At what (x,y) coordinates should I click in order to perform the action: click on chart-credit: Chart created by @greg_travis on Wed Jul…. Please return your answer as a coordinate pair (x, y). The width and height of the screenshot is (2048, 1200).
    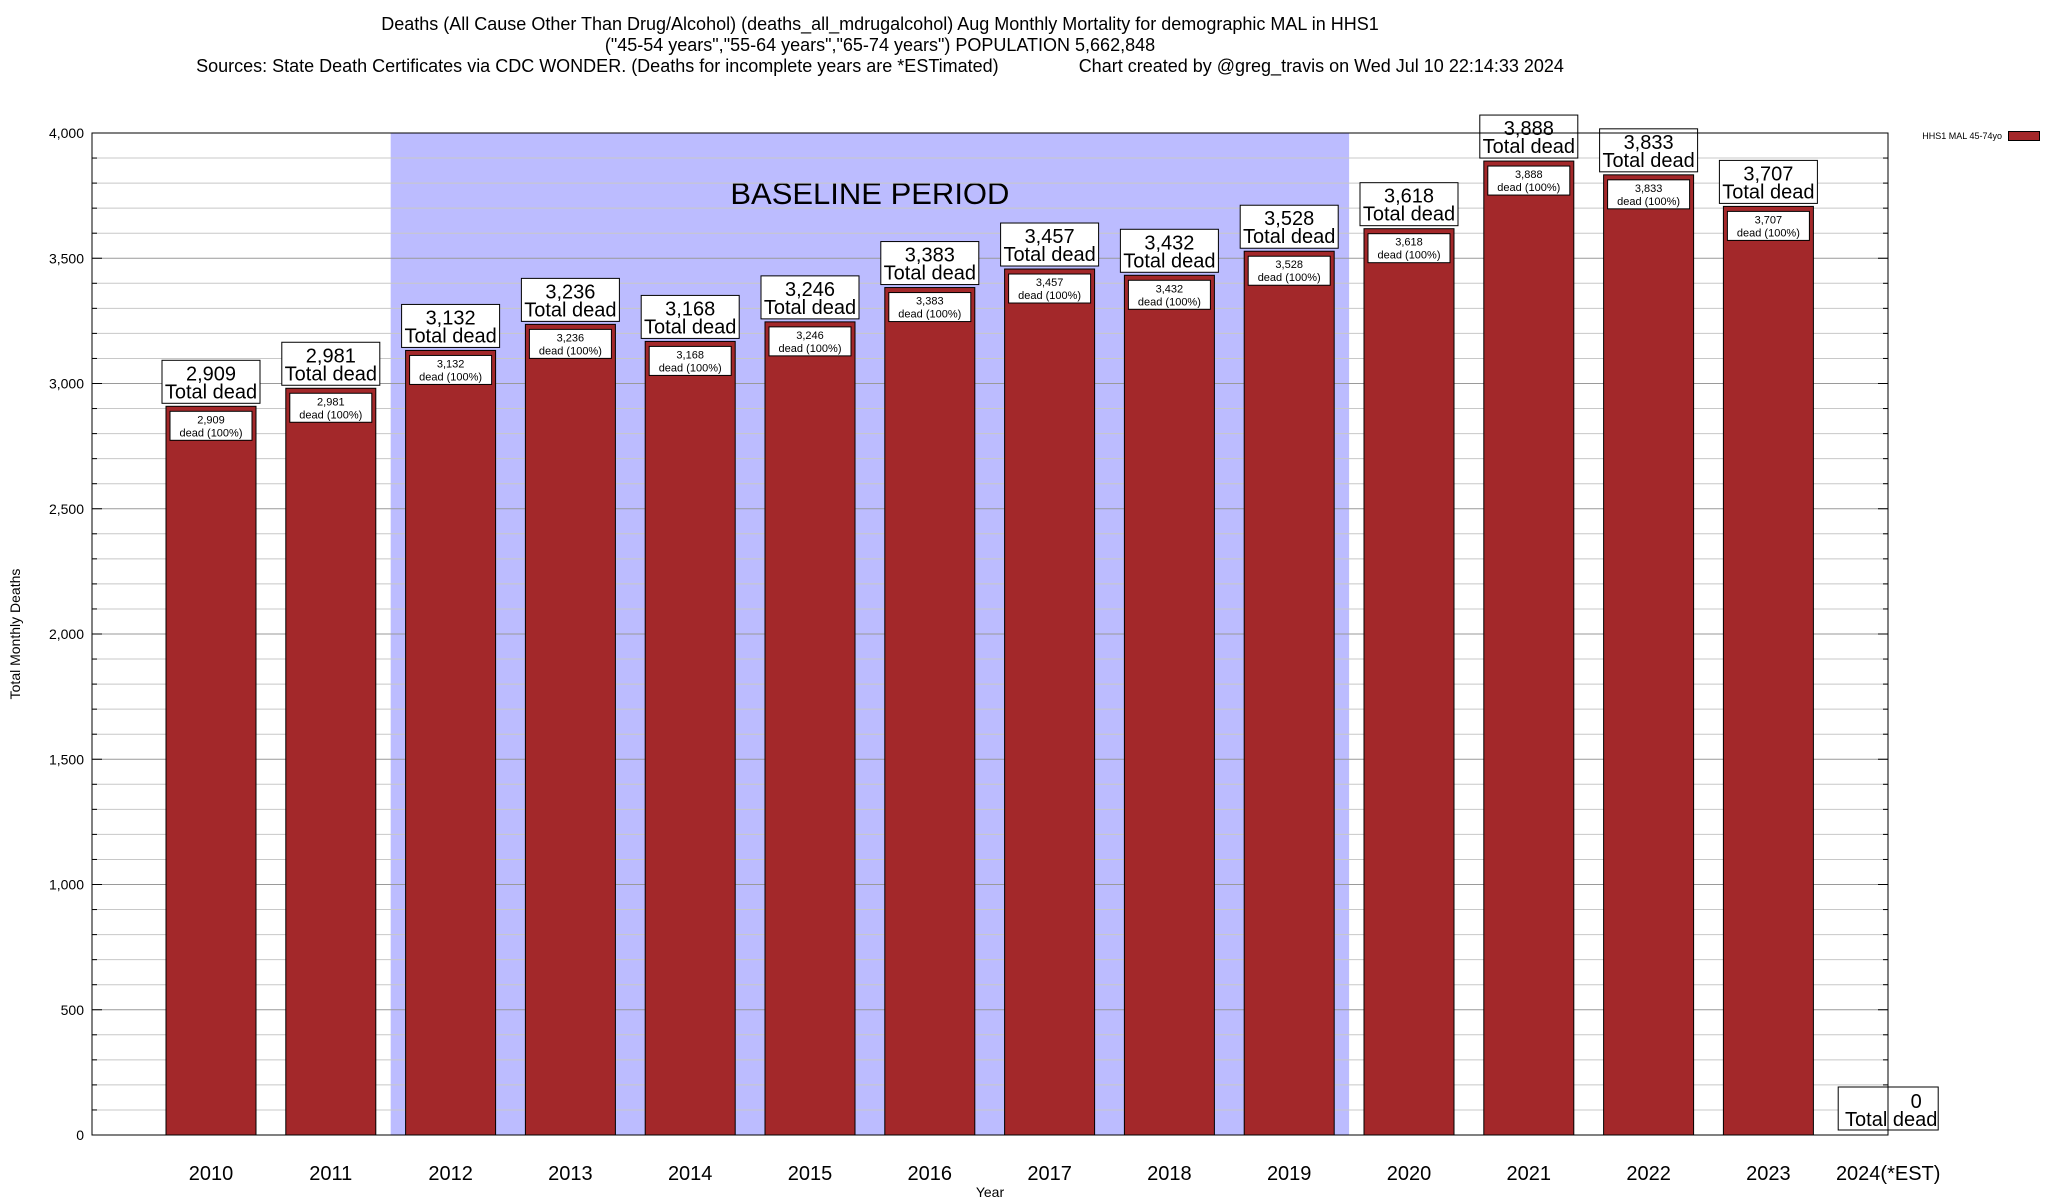
    Looking at the image, I should click on (1321, 66).